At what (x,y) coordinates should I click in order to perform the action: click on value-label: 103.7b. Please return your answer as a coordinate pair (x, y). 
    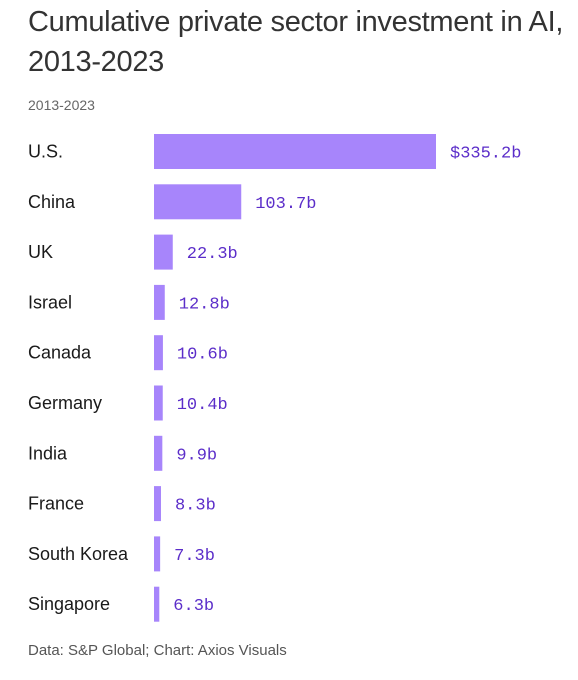
    Looking at the image, I should click on (285, 204).